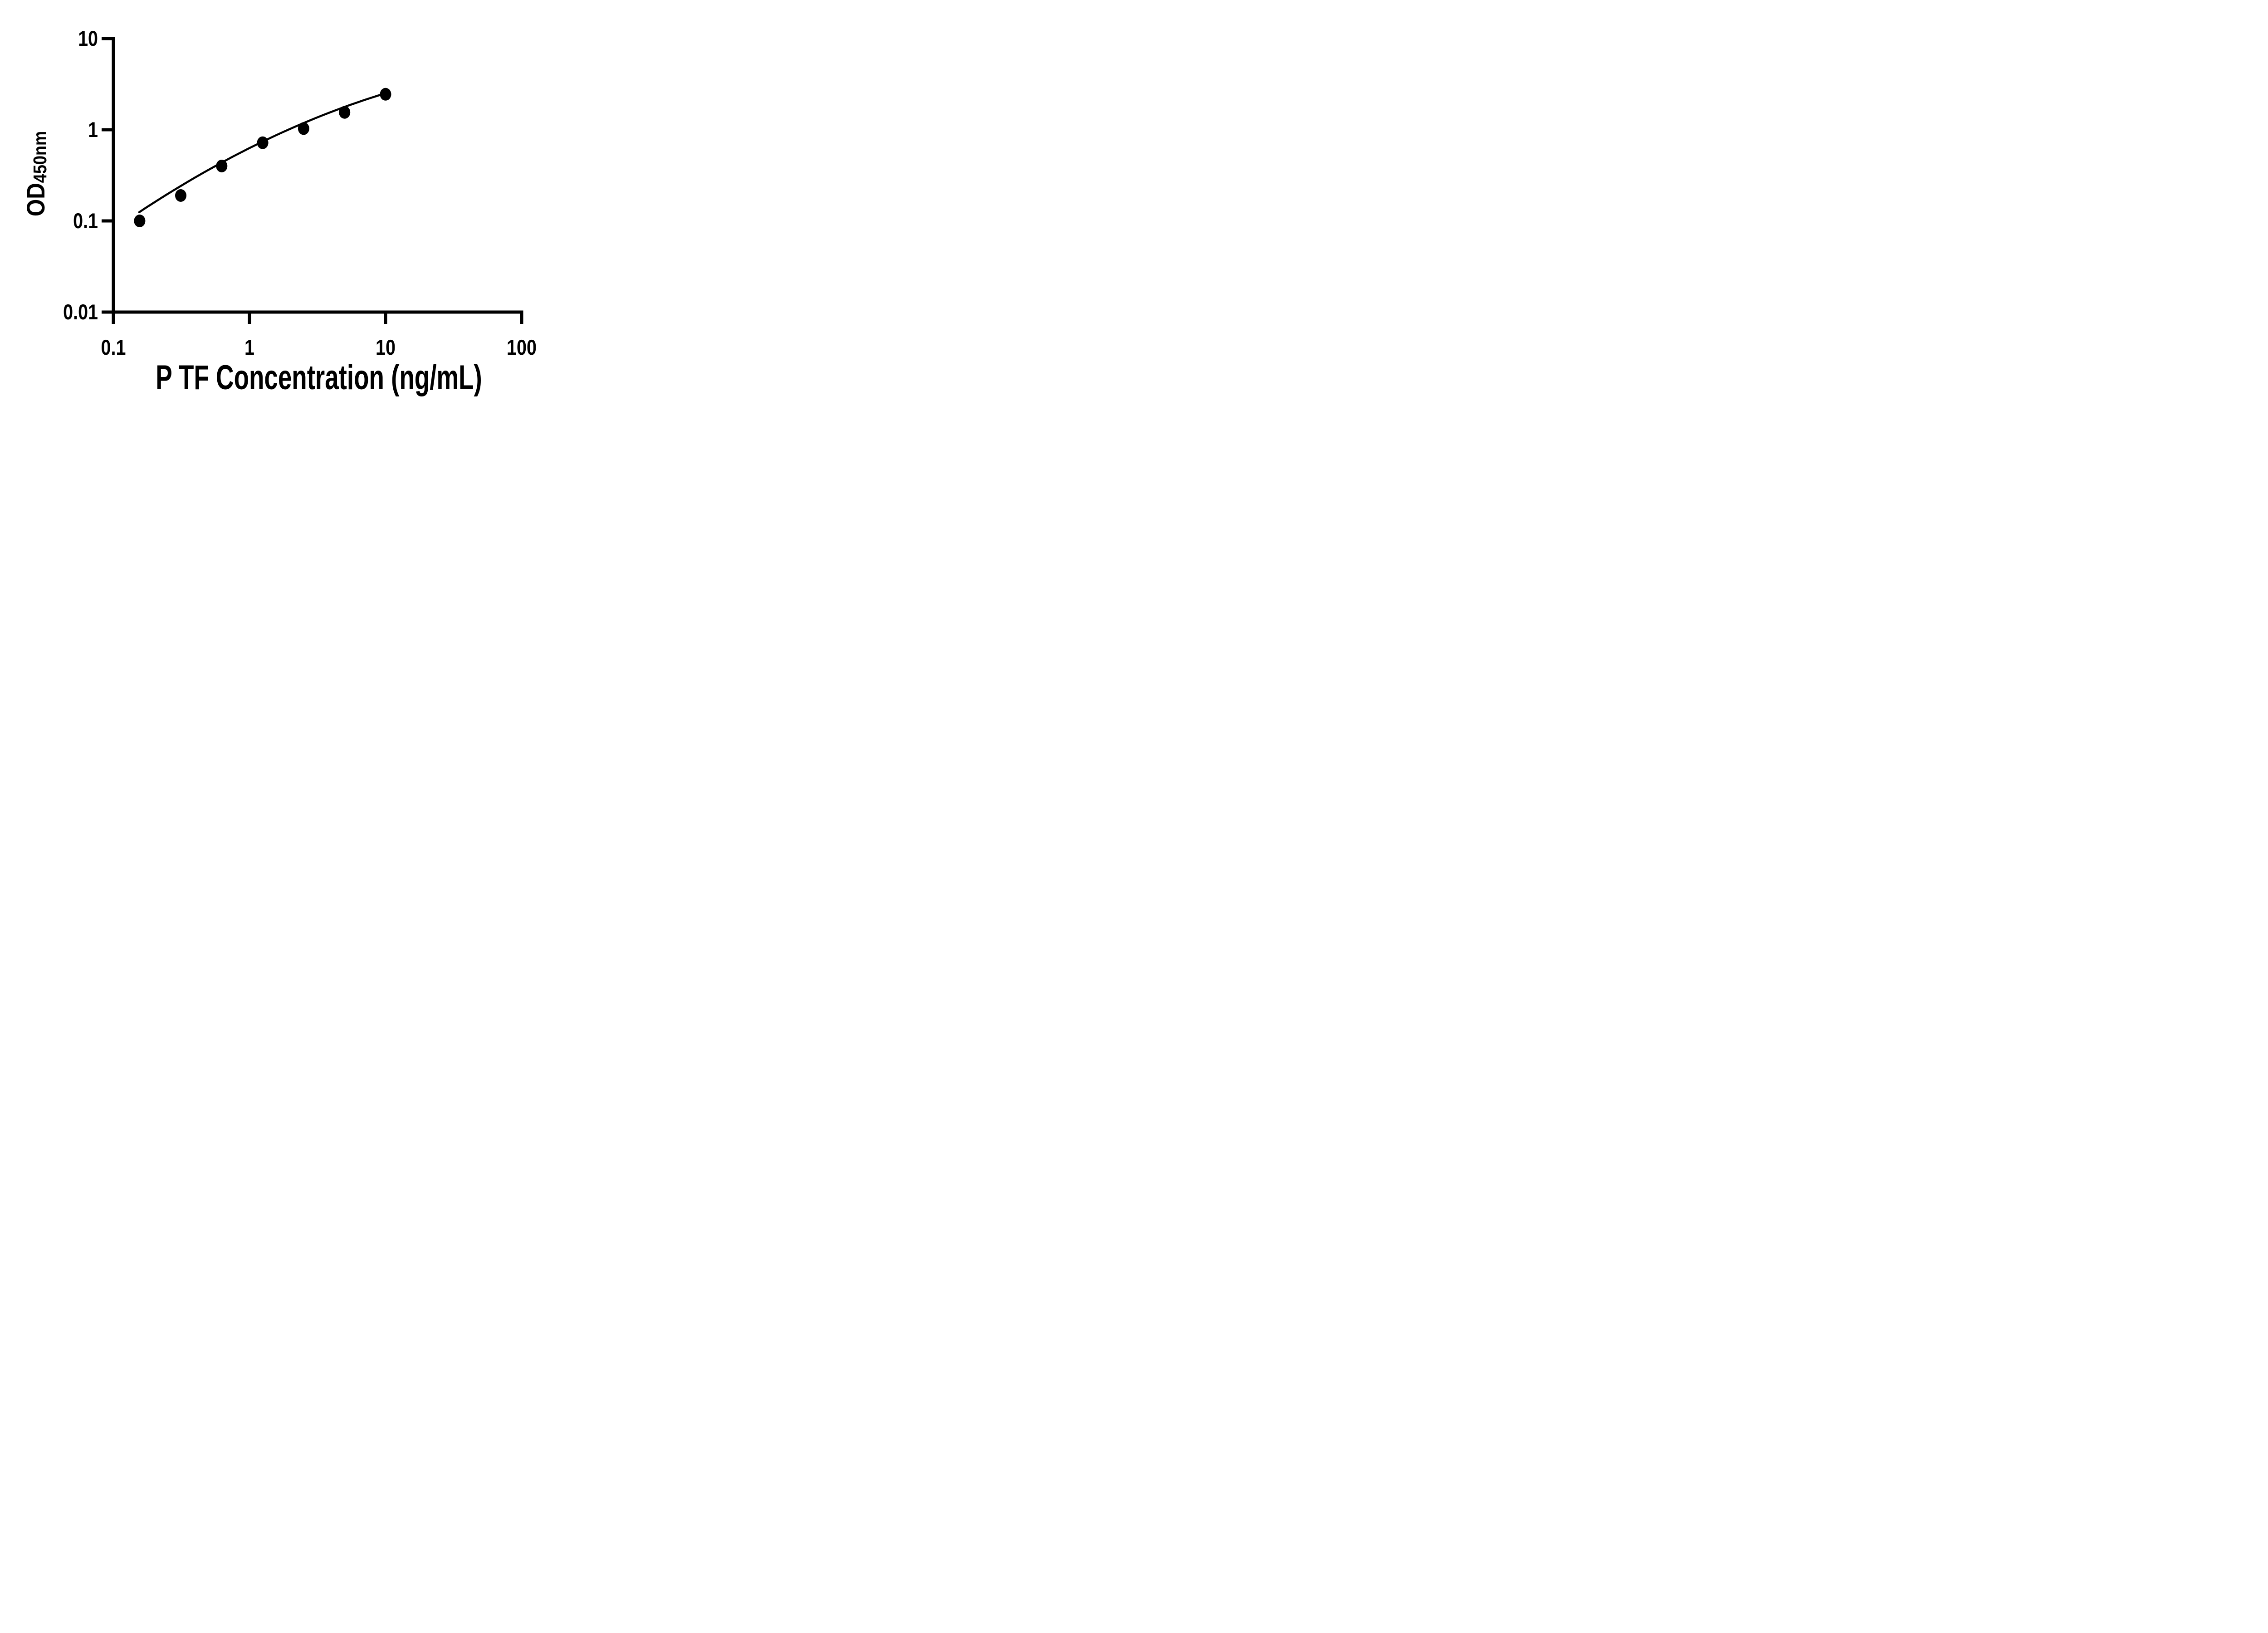  Describe the element at coordinates (181, 195) in the screenshot. I see `data-point-x-0.3125` at that location.